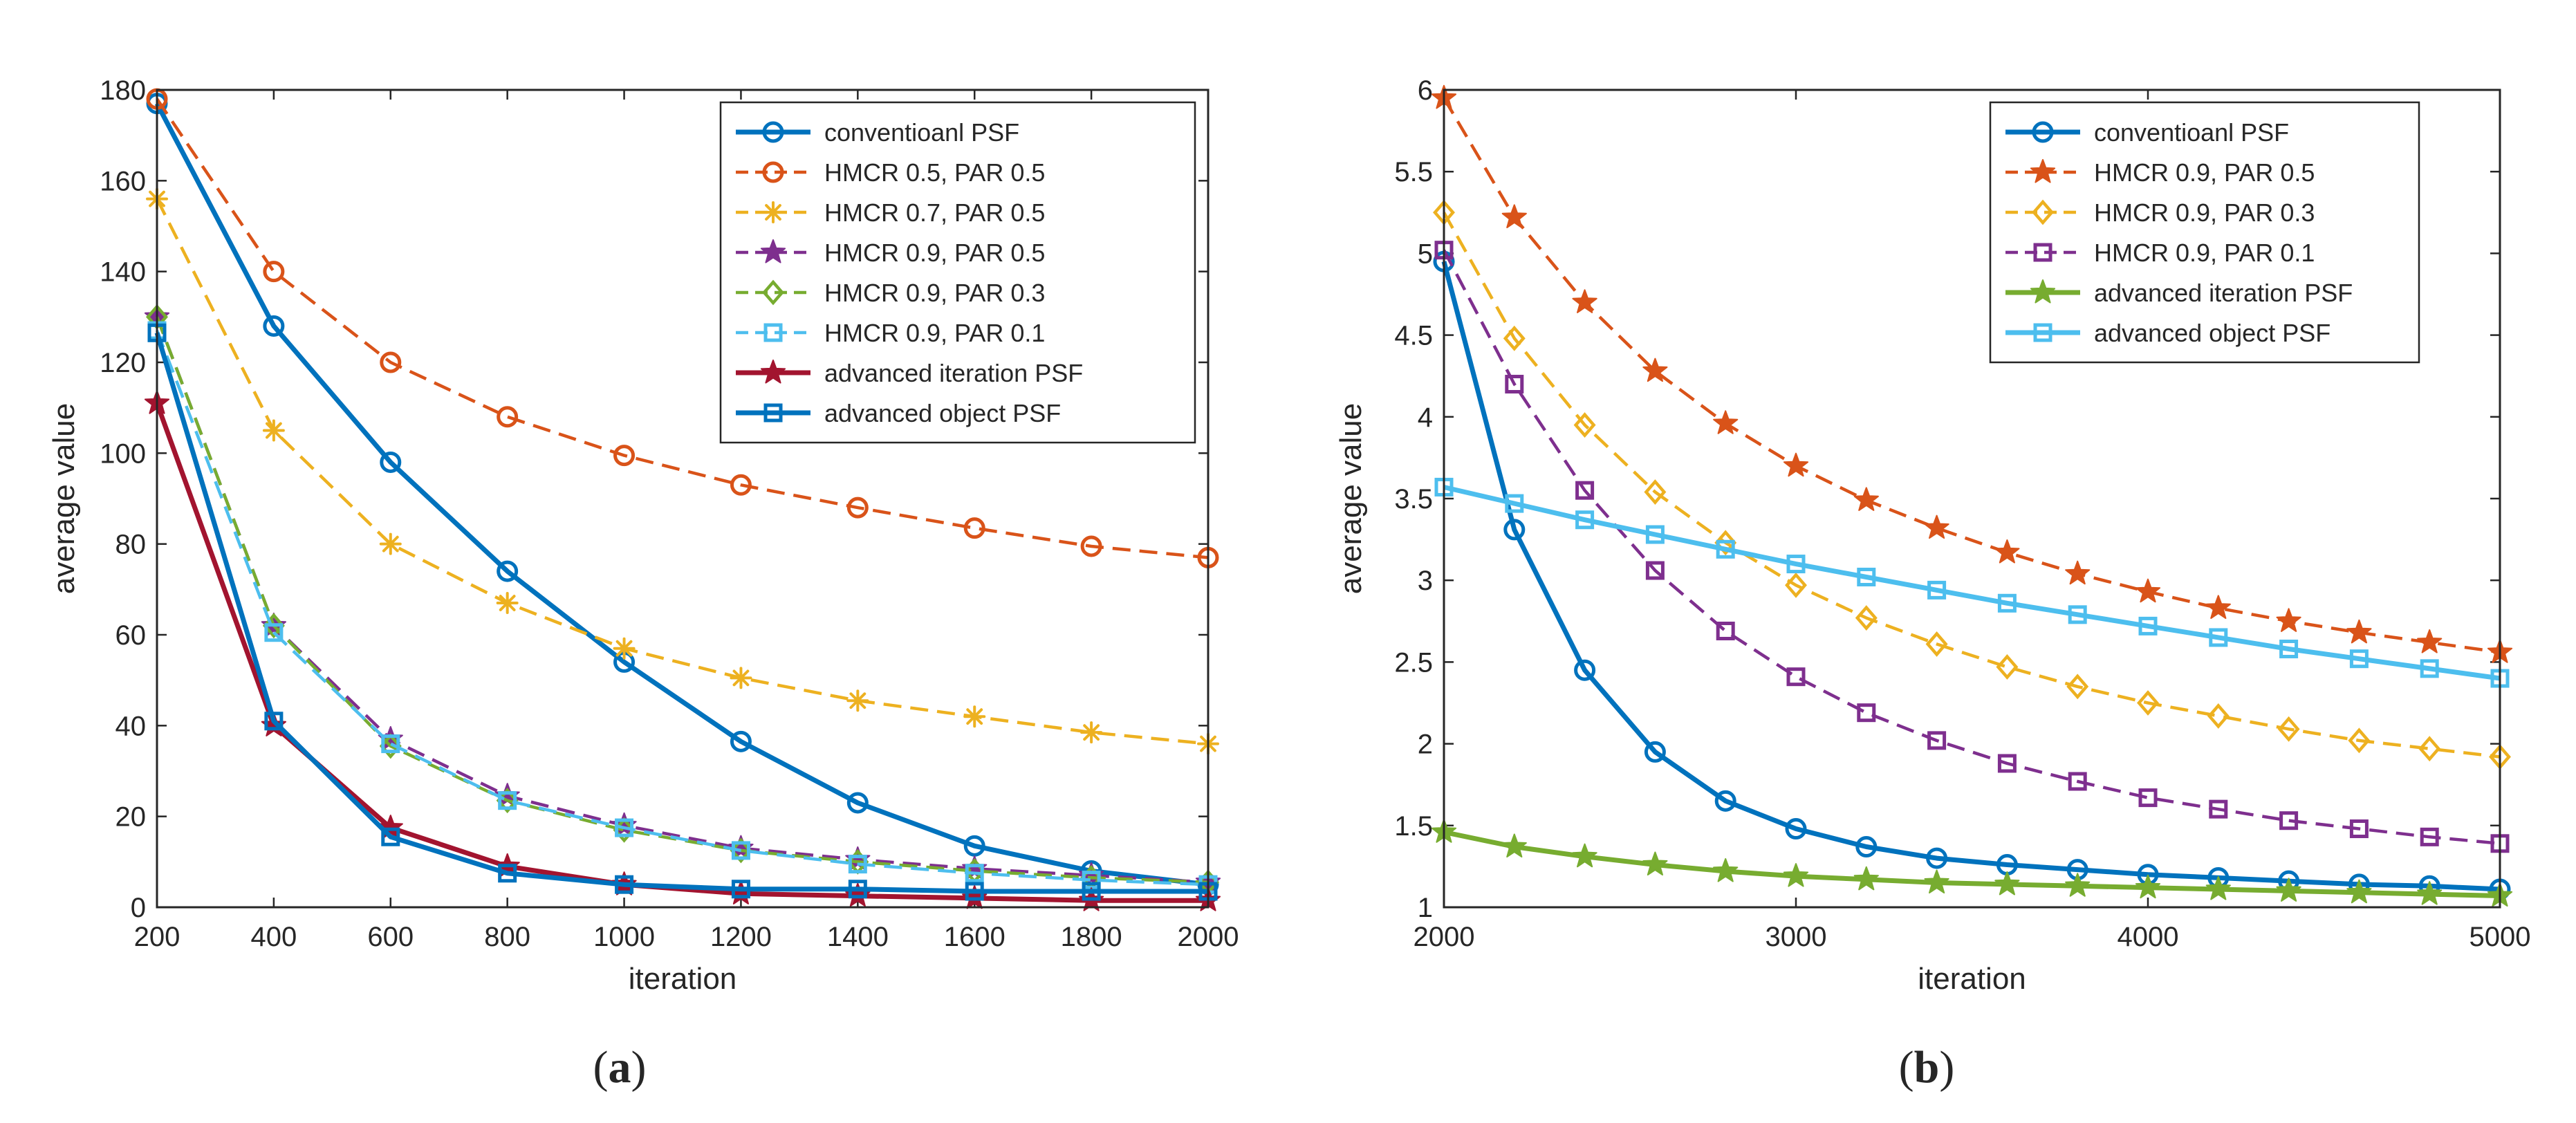 The image size is (2576, 1123). I want to click on y-tick-label-a-6: 120, so click(123, 363).